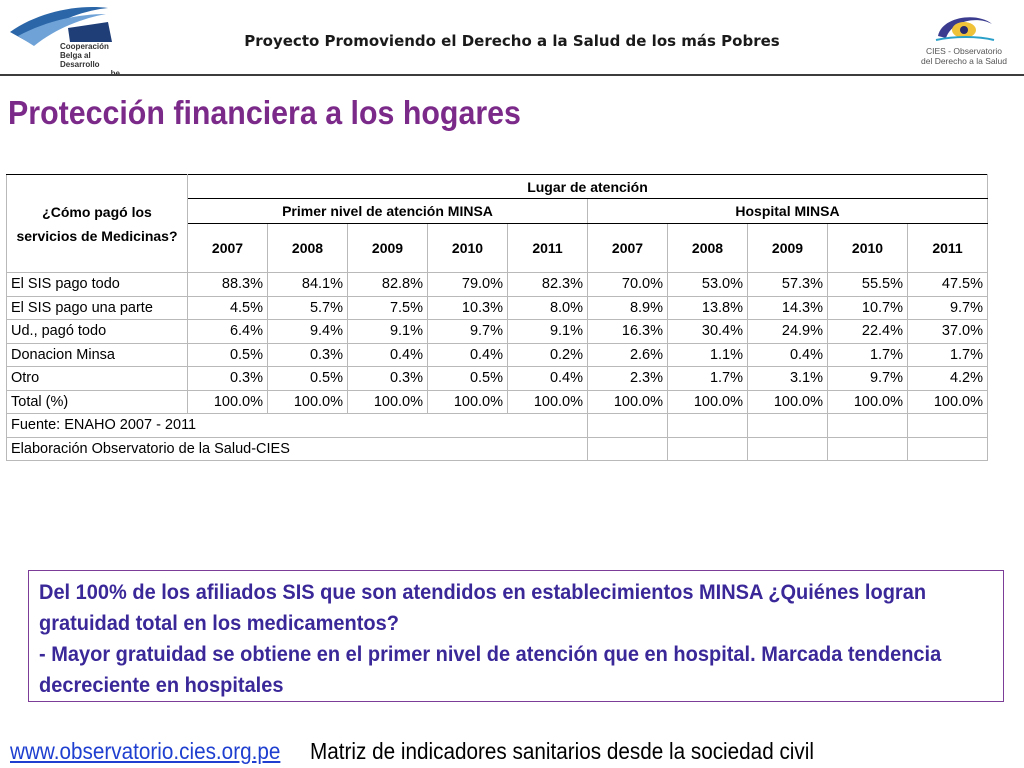  Describe the element at coordinates (467, 284) in the screenshot. I see `table-cell: 79.0%` at that location.